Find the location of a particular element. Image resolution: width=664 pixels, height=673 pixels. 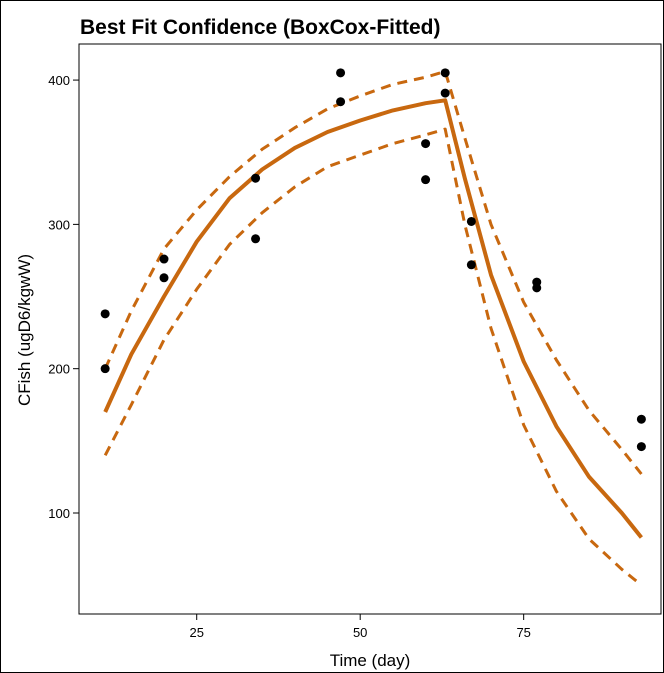

y-tick-label: 100 is located at coordinates (59, 513).